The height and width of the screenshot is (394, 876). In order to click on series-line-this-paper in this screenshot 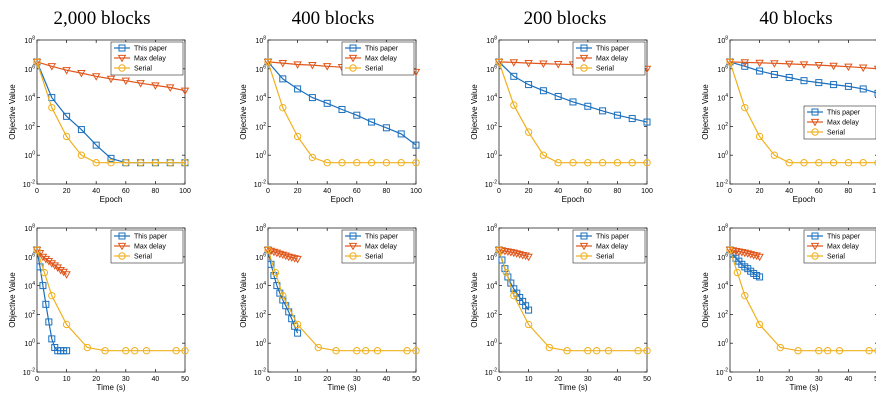, I will do `click(283, 291)`.